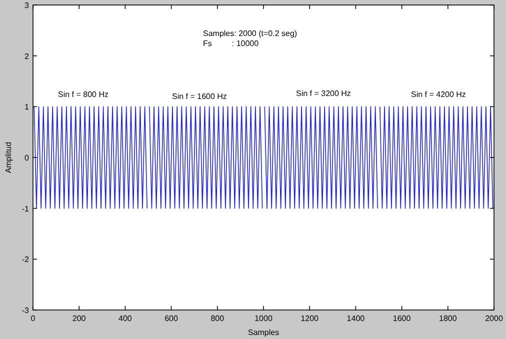 The height and width of the screenshot is (339, 506). What do you see at coordinates (356, 318) in the screenshot?
I see `x-tick-label: 1400` at bounding box center [356, 318].